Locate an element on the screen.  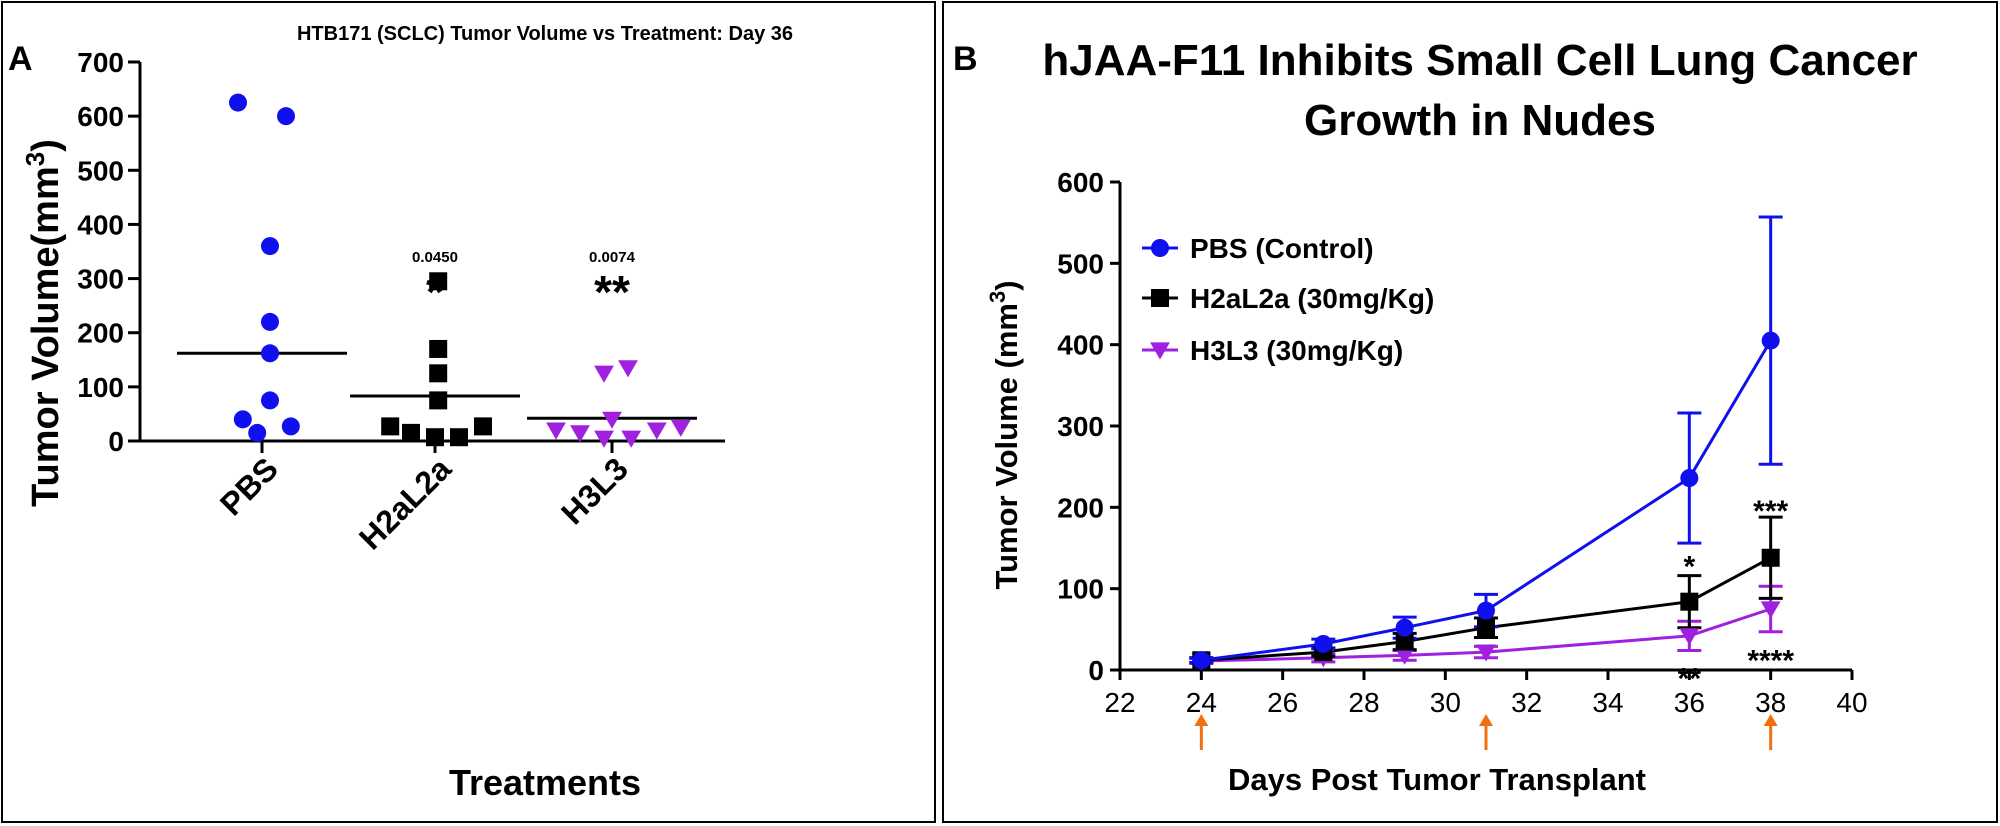
panel-a-y-tick-label: 500 is located at coordinates (100, 170).